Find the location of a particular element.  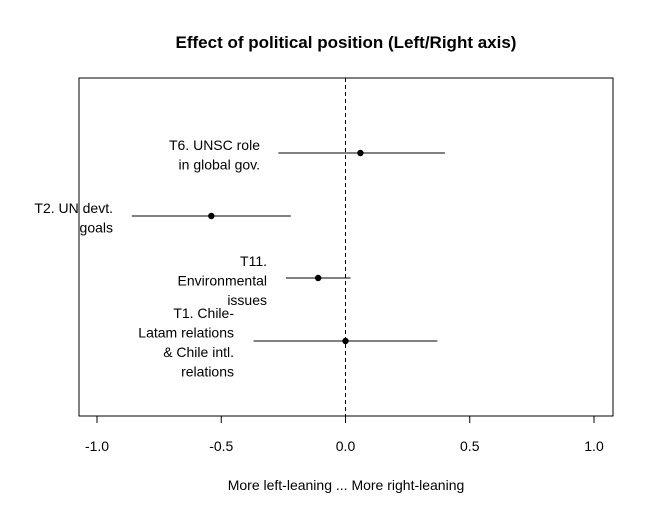

series-label: T11. is located at coordinates (253, 261).